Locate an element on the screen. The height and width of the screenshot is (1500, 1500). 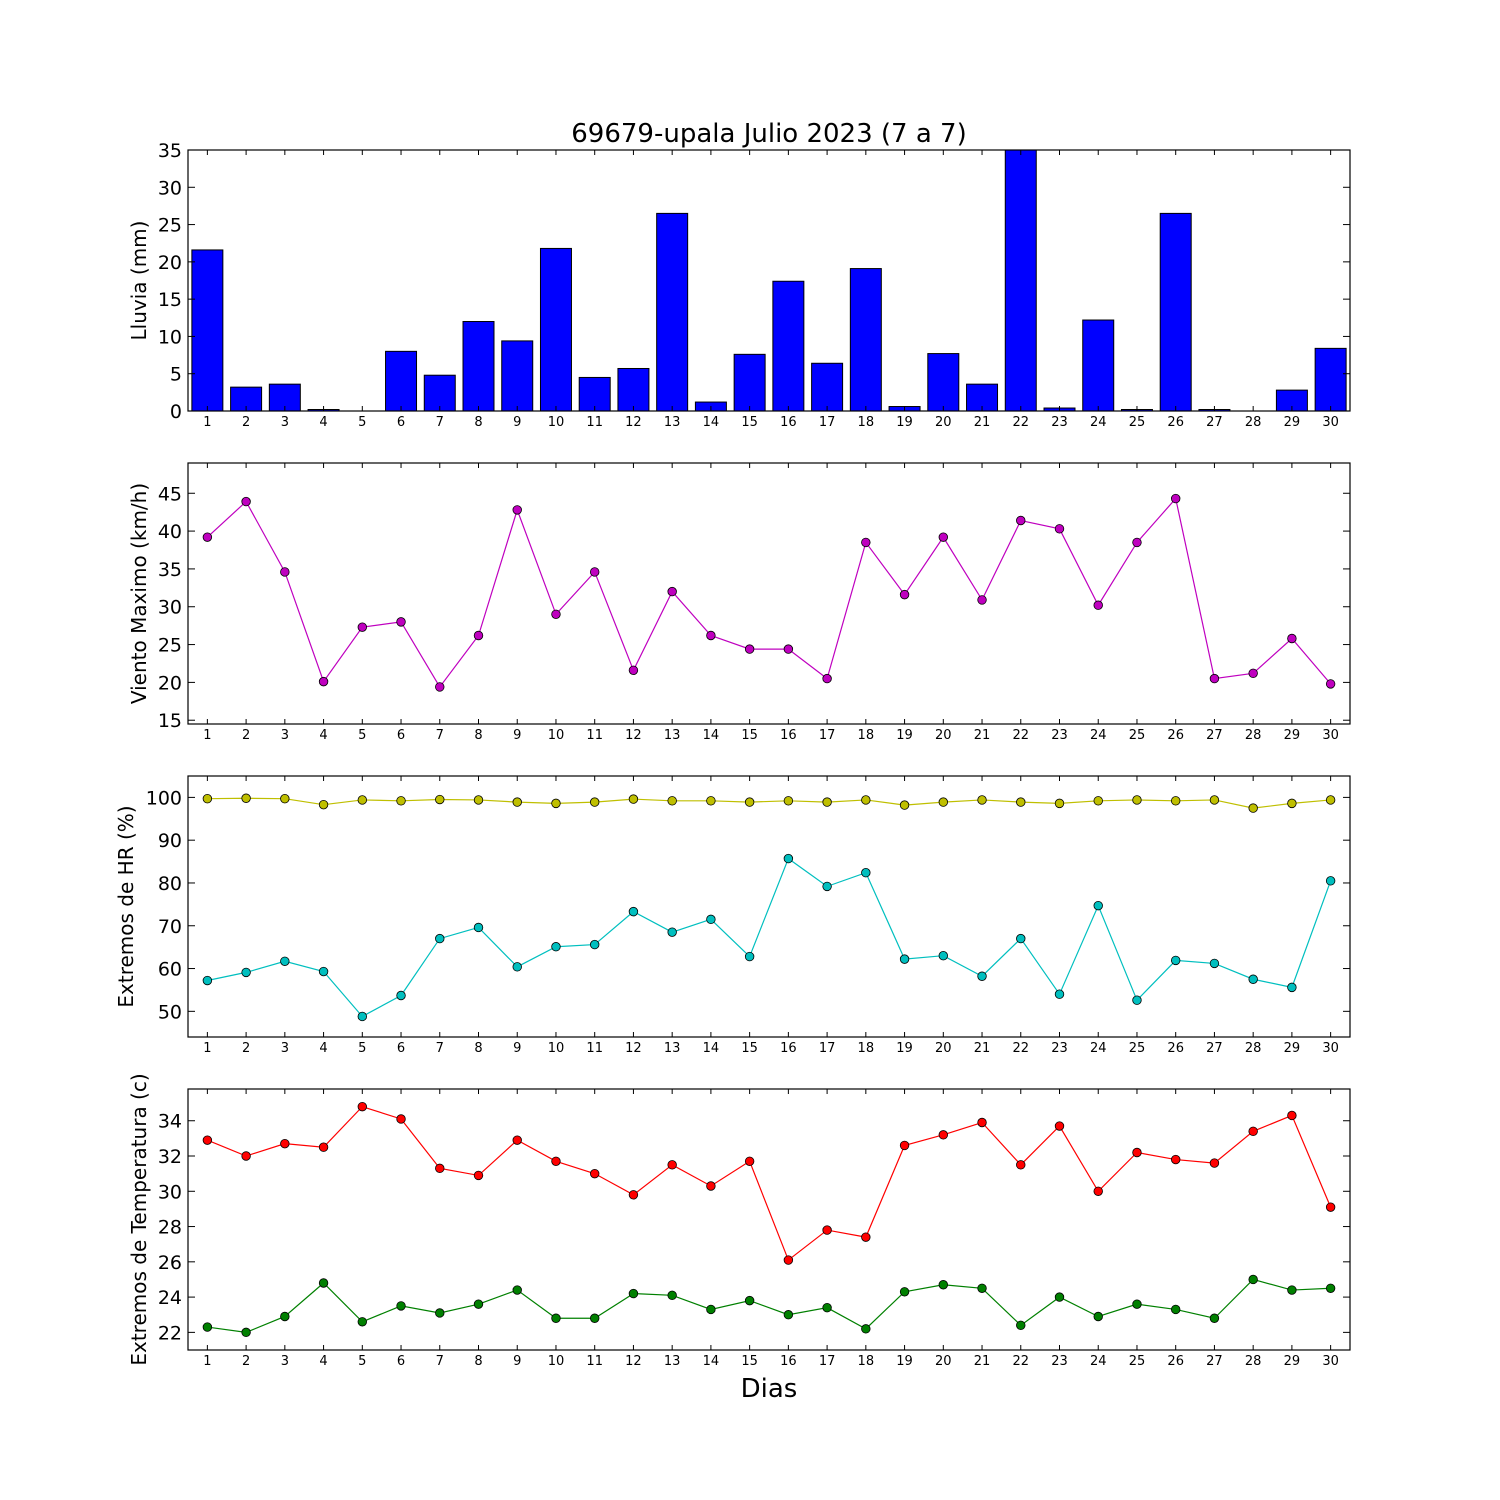
viento-y-tick-label: 25 is located at coordinates (170, 646).